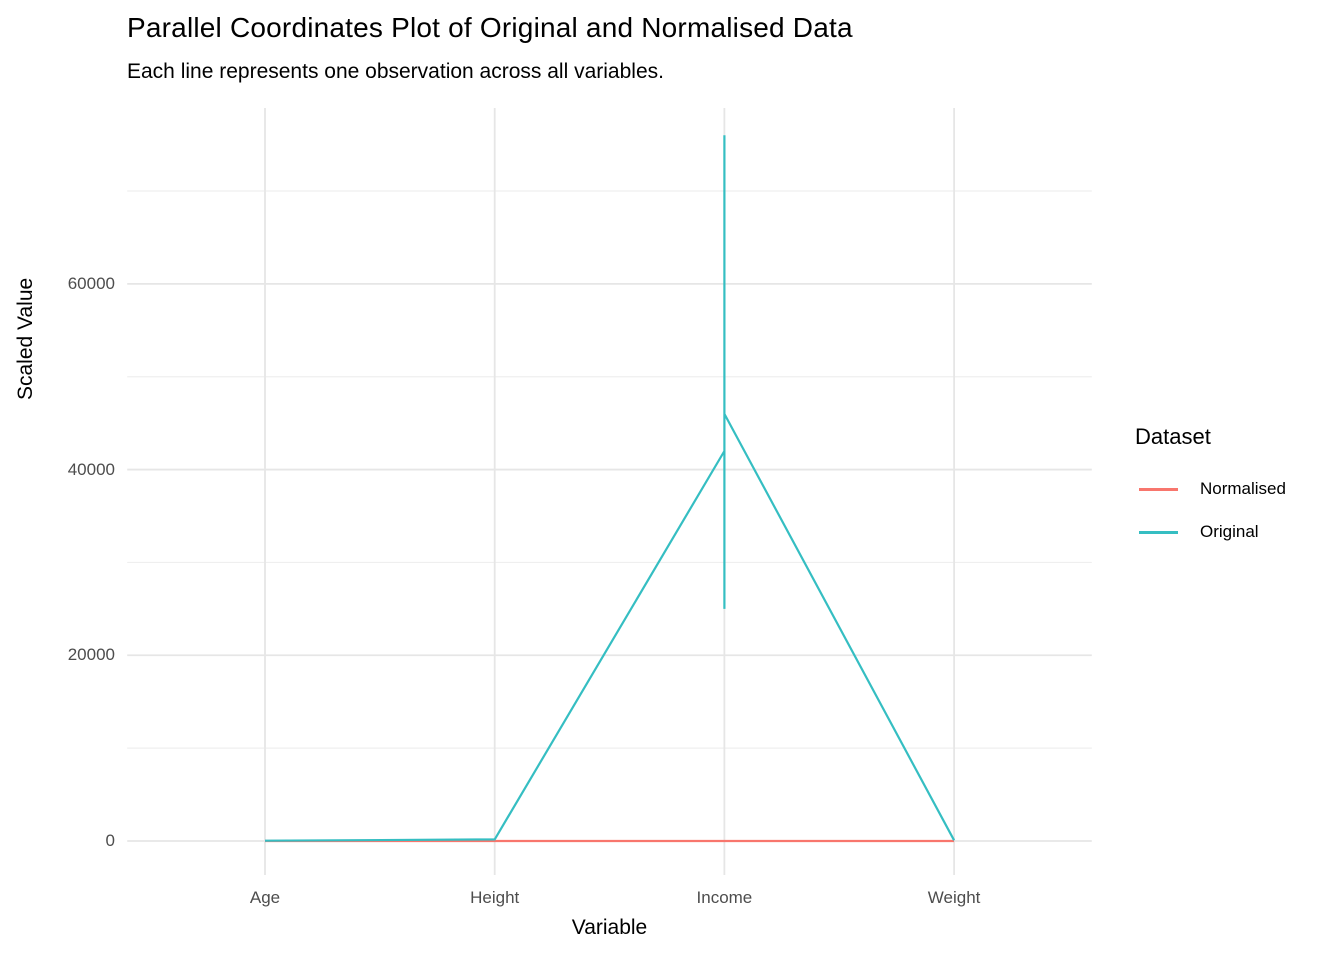 The width and height of the screenshot is (1344, 960). What do you see at coordinates (1173, 436) in the screenshot?
I see `legend-title: Dataset` at bounding box center [1173, 436].